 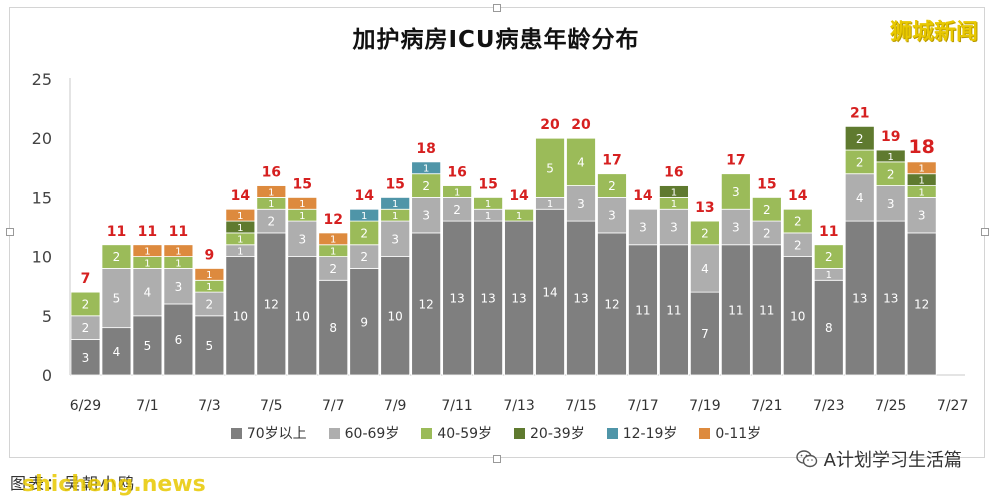 I want to click on resize-handle-bottom, so click(x=497, y=459).